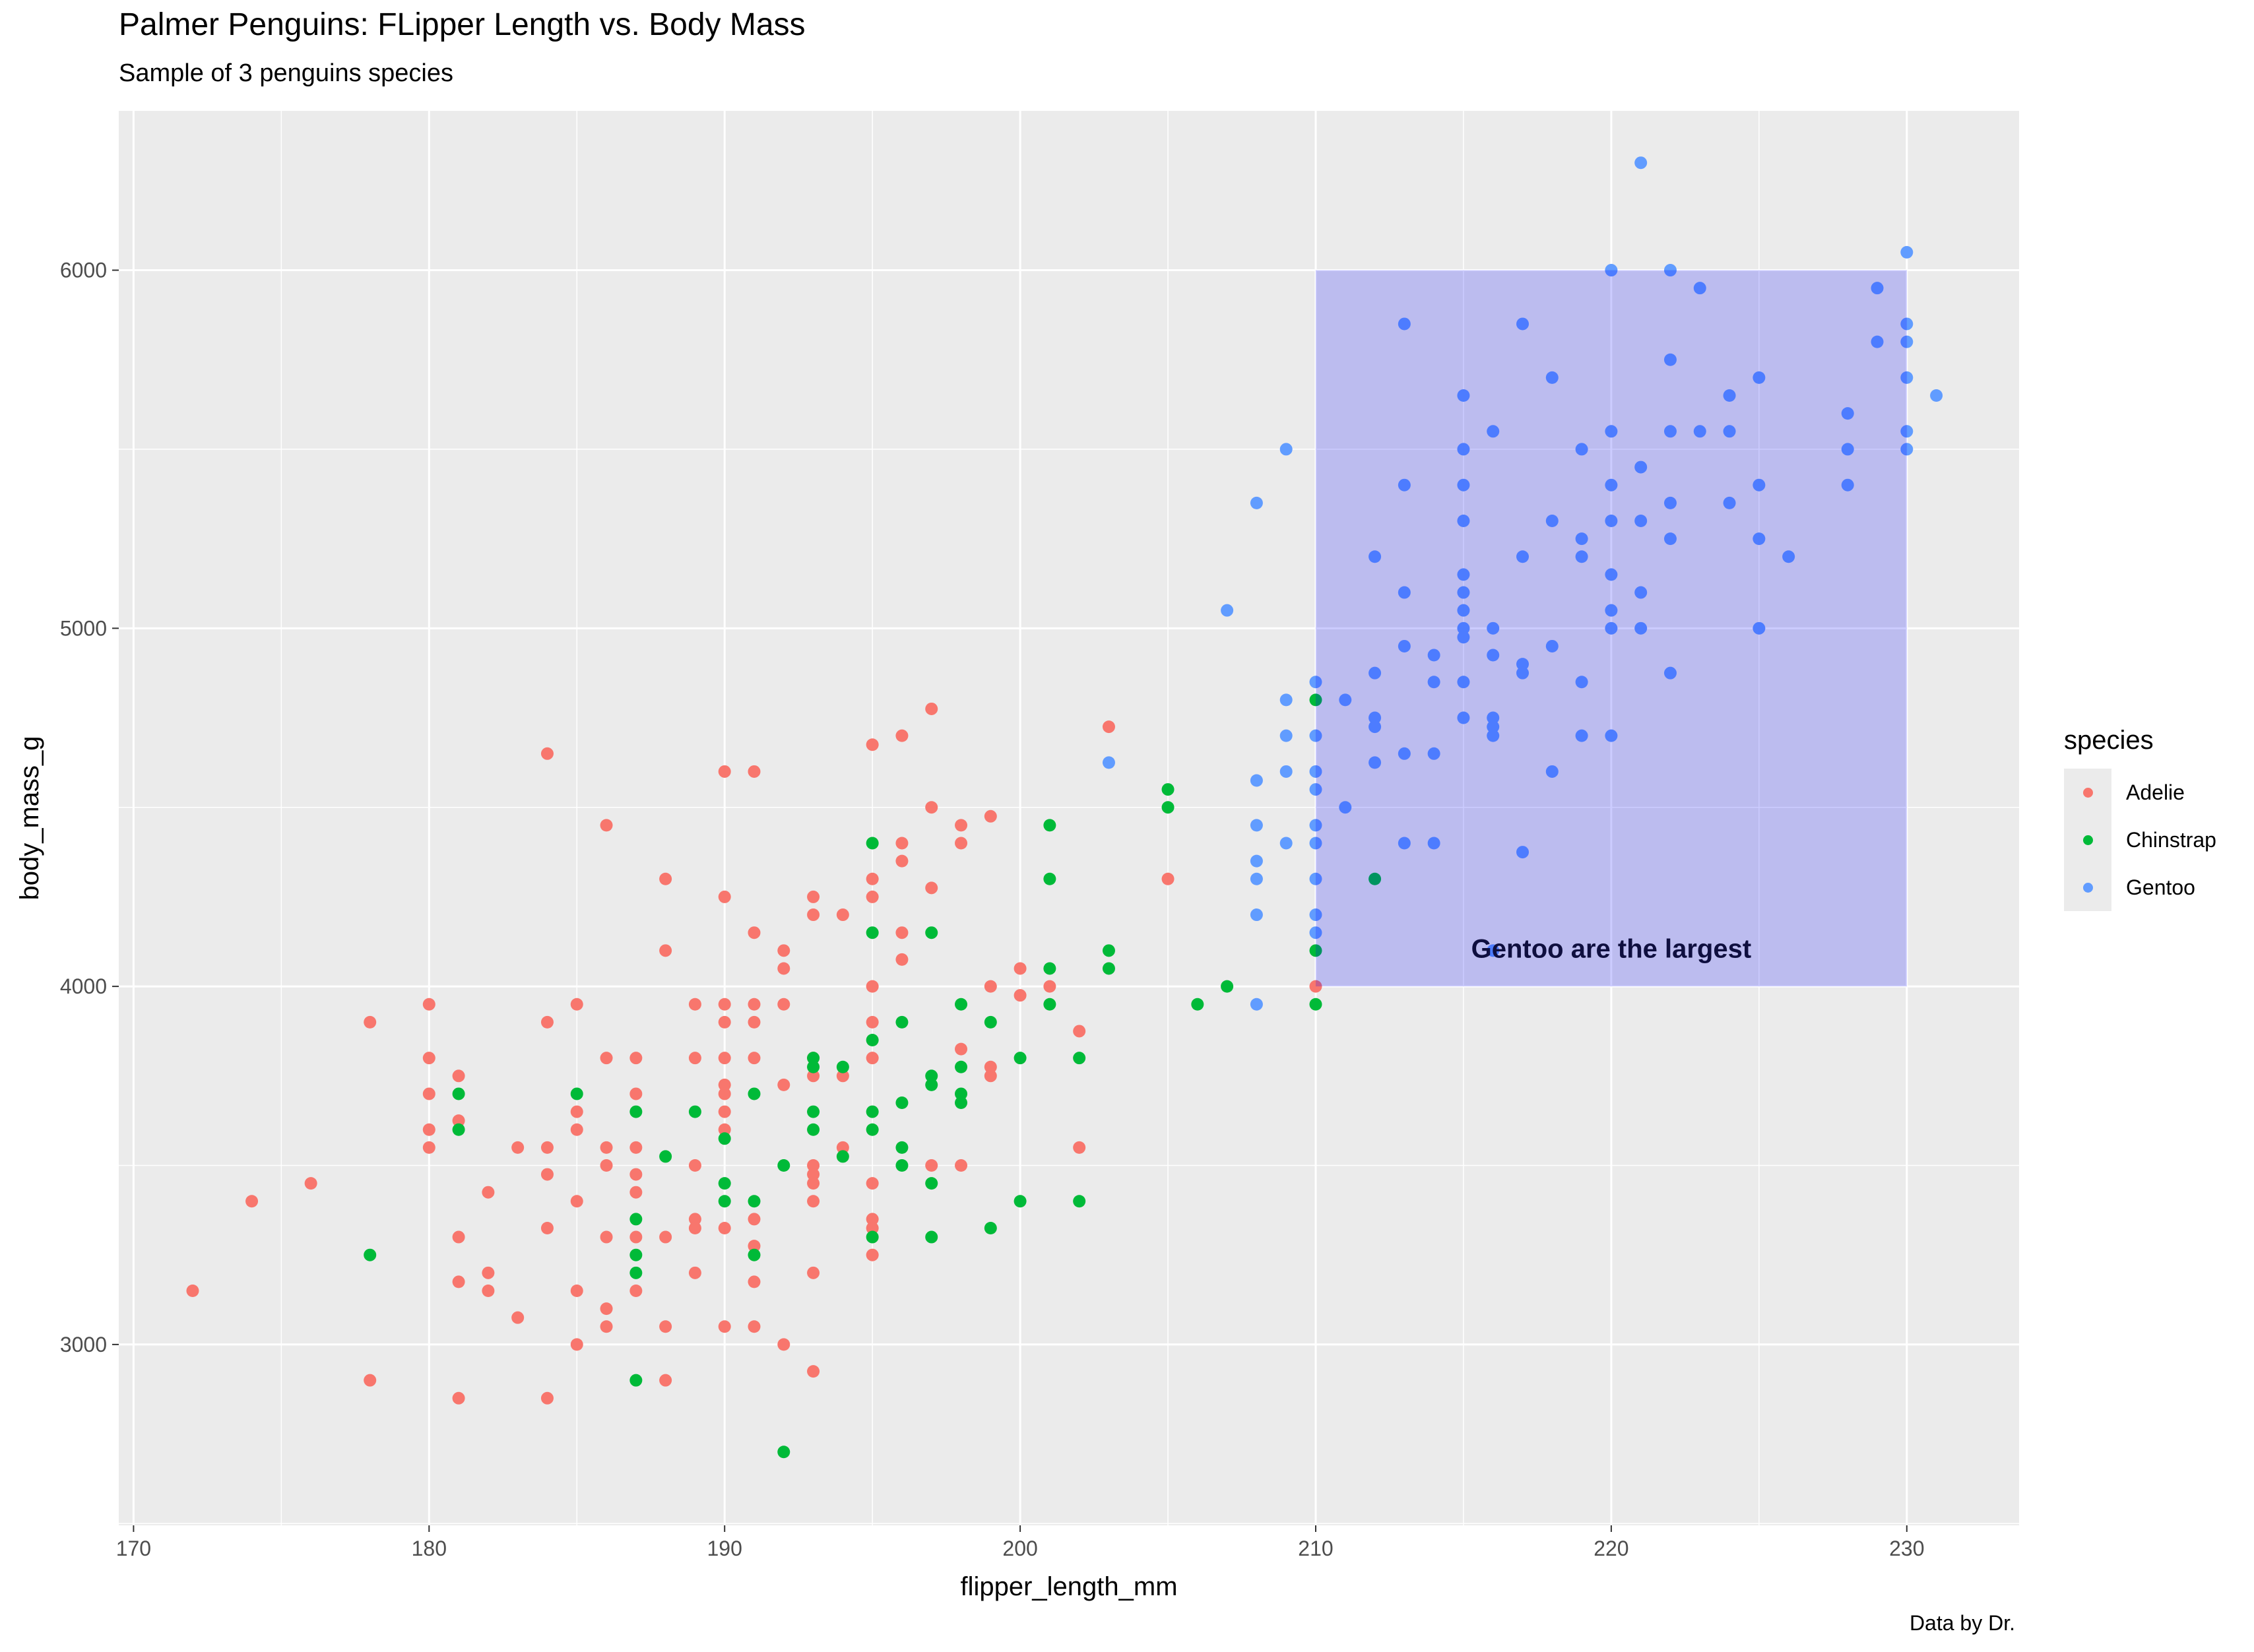 The image size is (2254, 1652). I want to click on legend-label: Adelie, so click(2155, 792).